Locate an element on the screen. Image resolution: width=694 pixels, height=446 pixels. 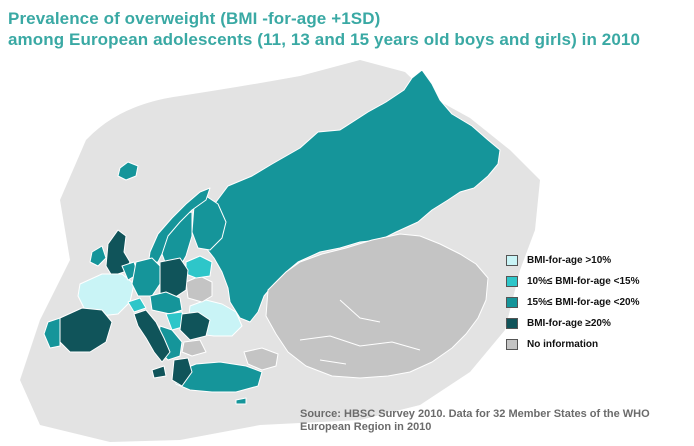
country-italy is located at coordinates (152, 336).